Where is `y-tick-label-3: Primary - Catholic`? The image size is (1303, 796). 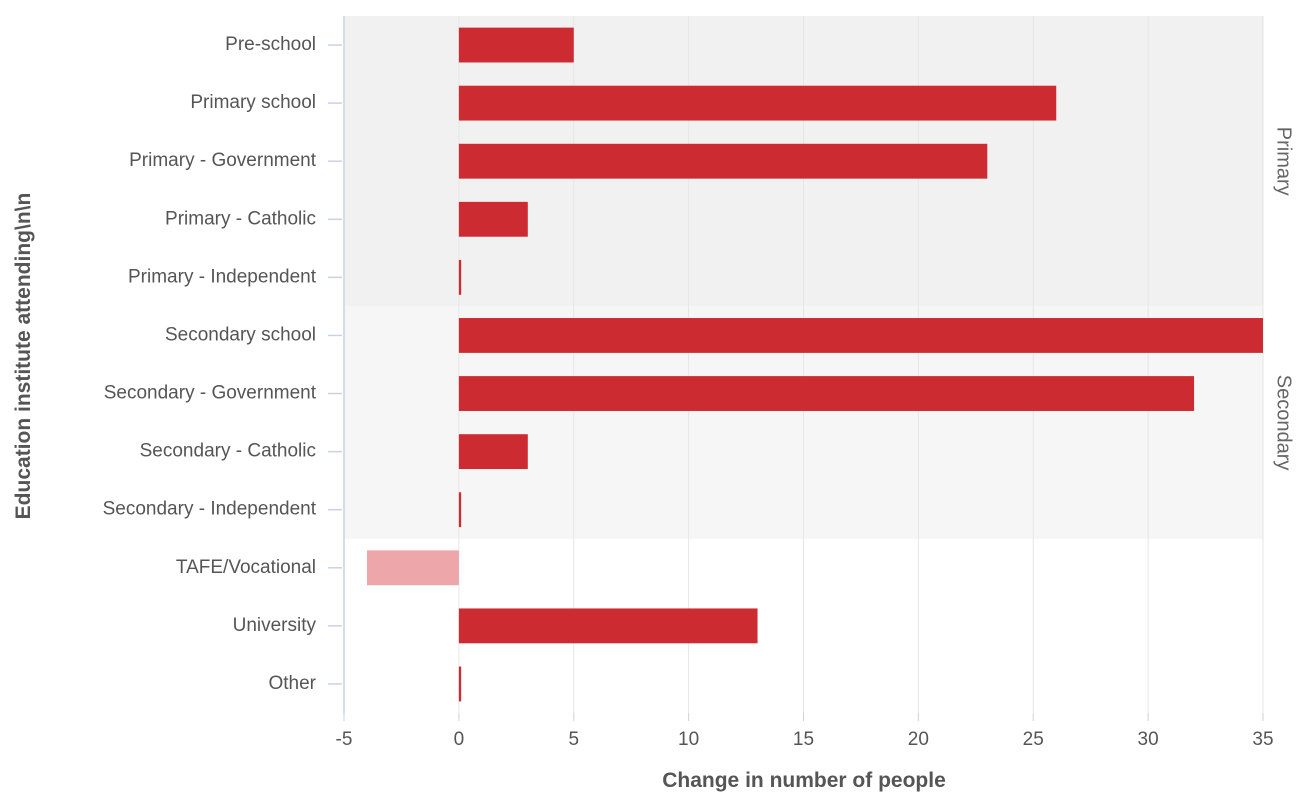 y-tick-label-3: Primary - Catholic is located at coordinates (240, 218).